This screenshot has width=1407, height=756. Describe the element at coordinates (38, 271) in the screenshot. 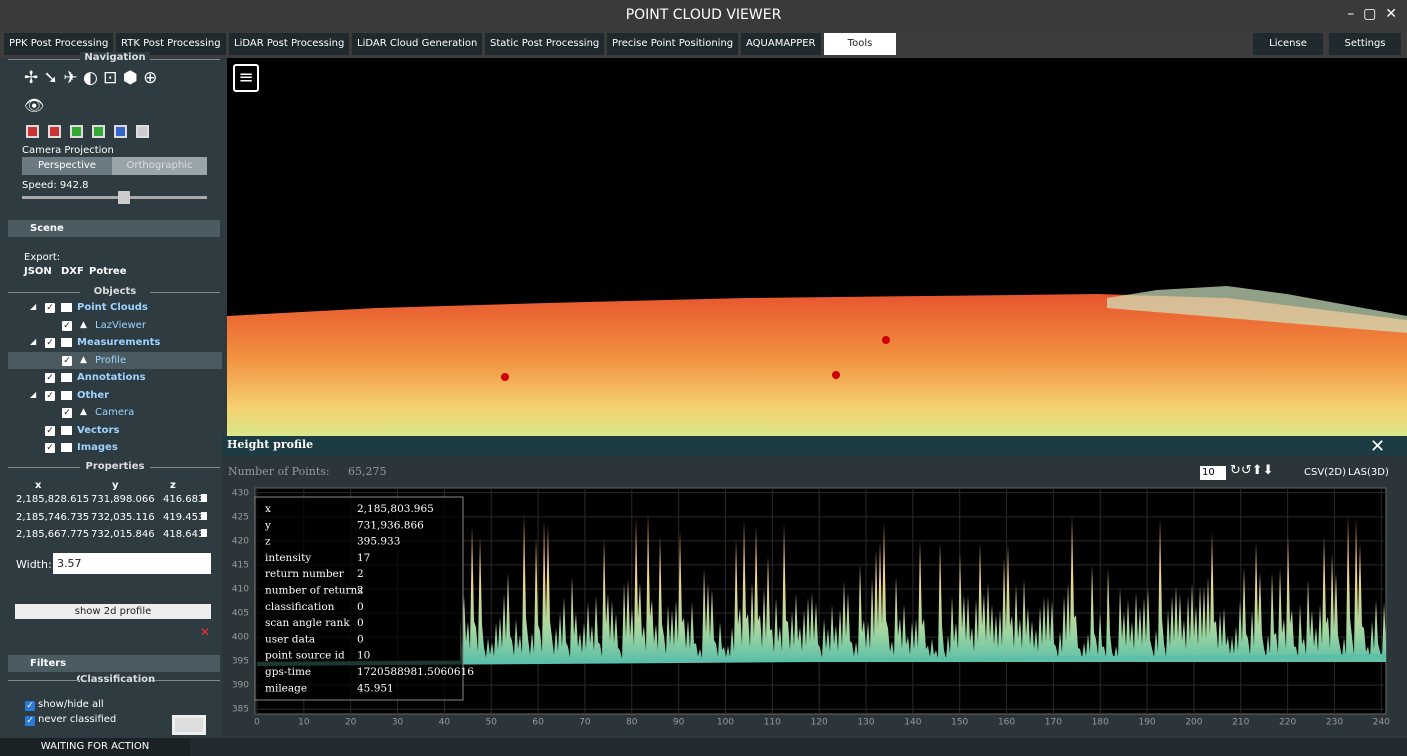

I see `export-format: JSON` at that location.